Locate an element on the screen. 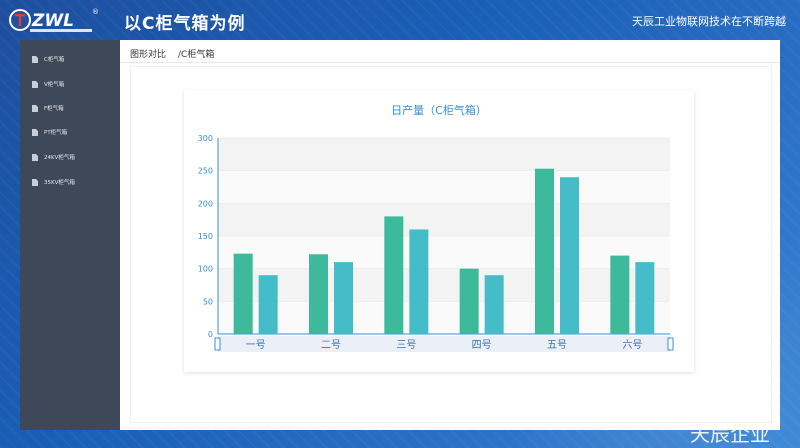 The height and width of the screenshot is (448, 800). page-title: 以C柜气箱为例 is located at coordinates (185, 24).